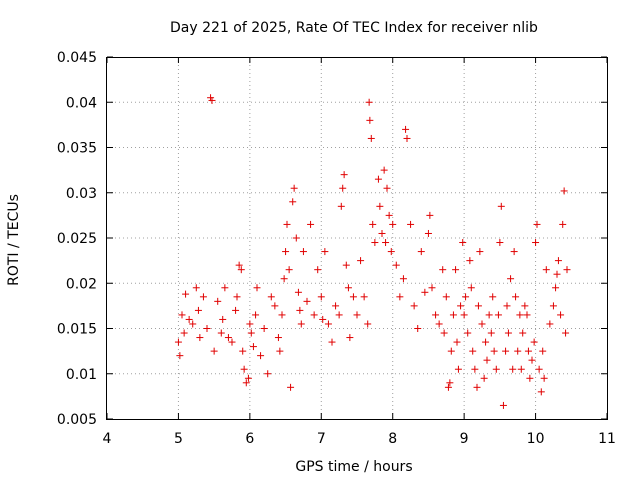 Image resolution: width=640 pixels, height=485 pixels. What do you see at coordinates (249, 439) in the screenshot?
I see `x-tick-label: 6` at bounding box center [249, 439].